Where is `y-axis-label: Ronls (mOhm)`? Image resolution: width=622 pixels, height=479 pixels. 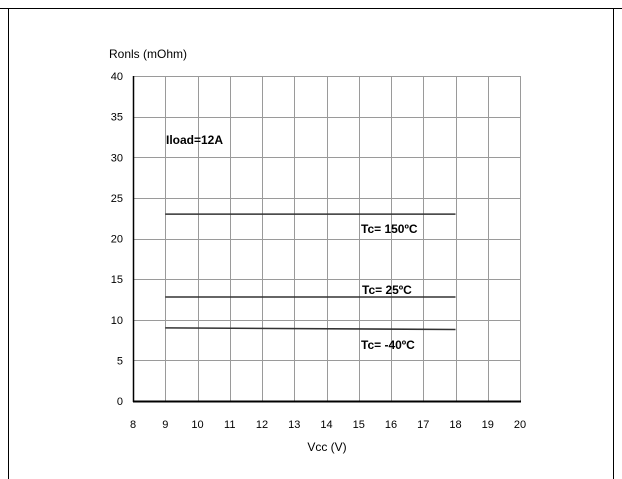
y-axis-label: Ronls (mOhm) is located at coordinates (148, 54).